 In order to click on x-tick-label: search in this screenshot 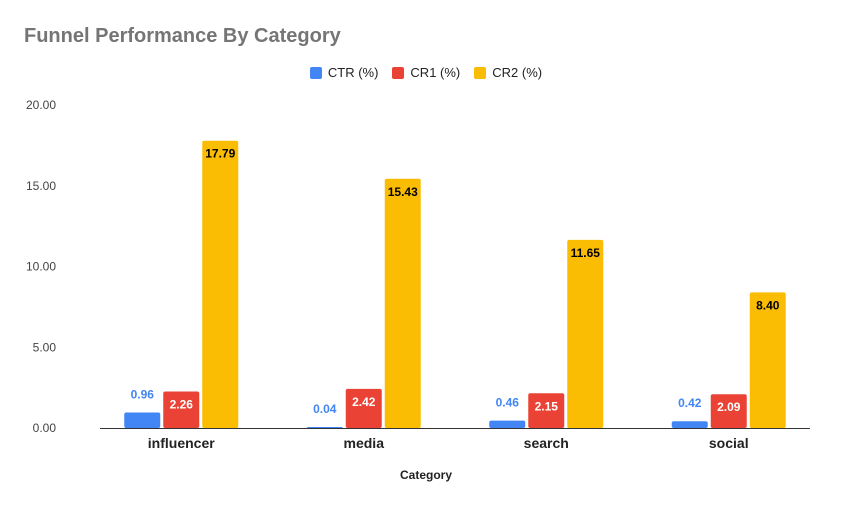, I will do `click(546, 443)`.